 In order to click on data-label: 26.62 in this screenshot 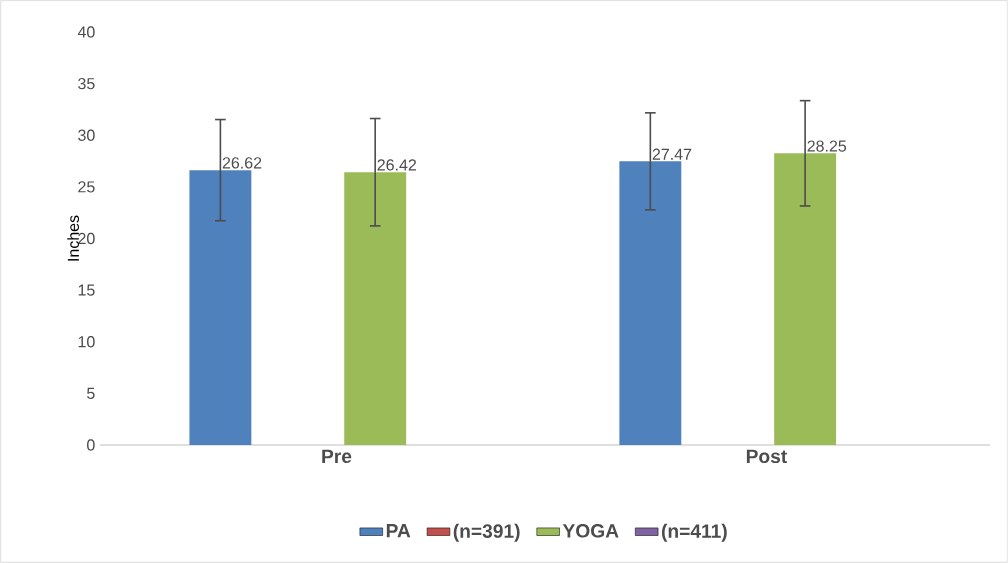, I will do `click(242, 163)`.